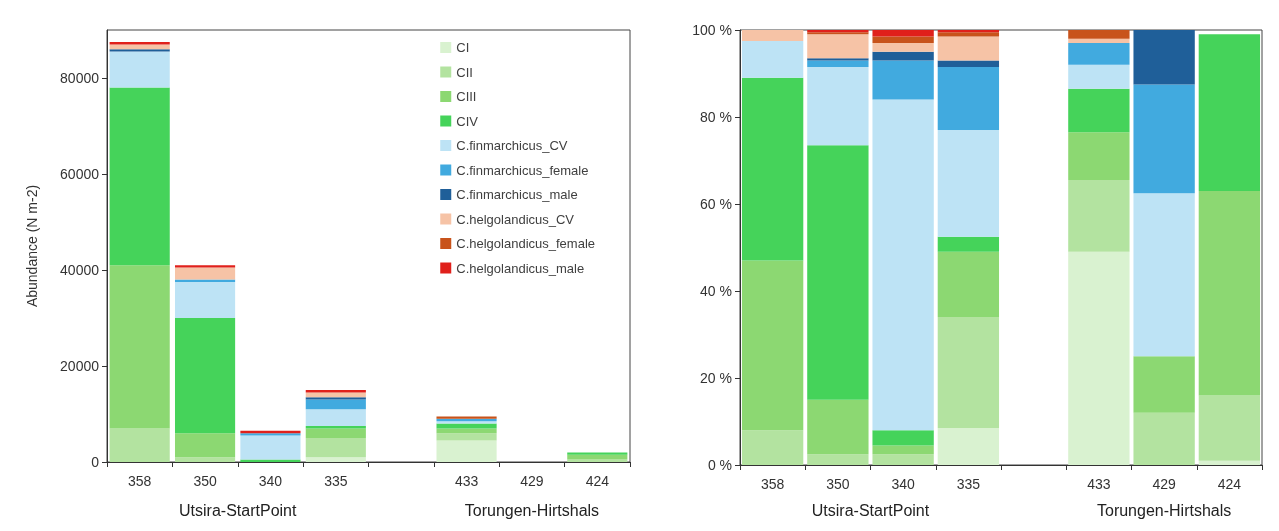 The width and height of the screenshot is (1279, 531). I want to click on legend-label: C.finmarchicus_CV, so click(512, 145).